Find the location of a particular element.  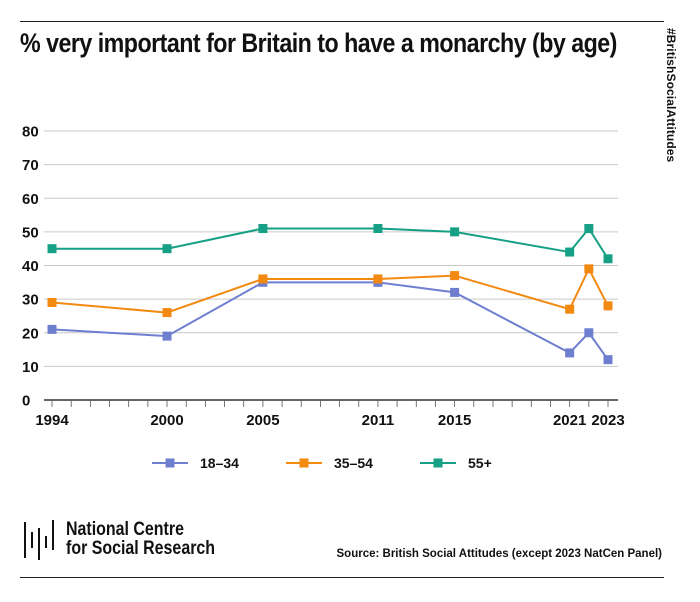

y-tick-label: 80 is located at coordinates (30, 132).